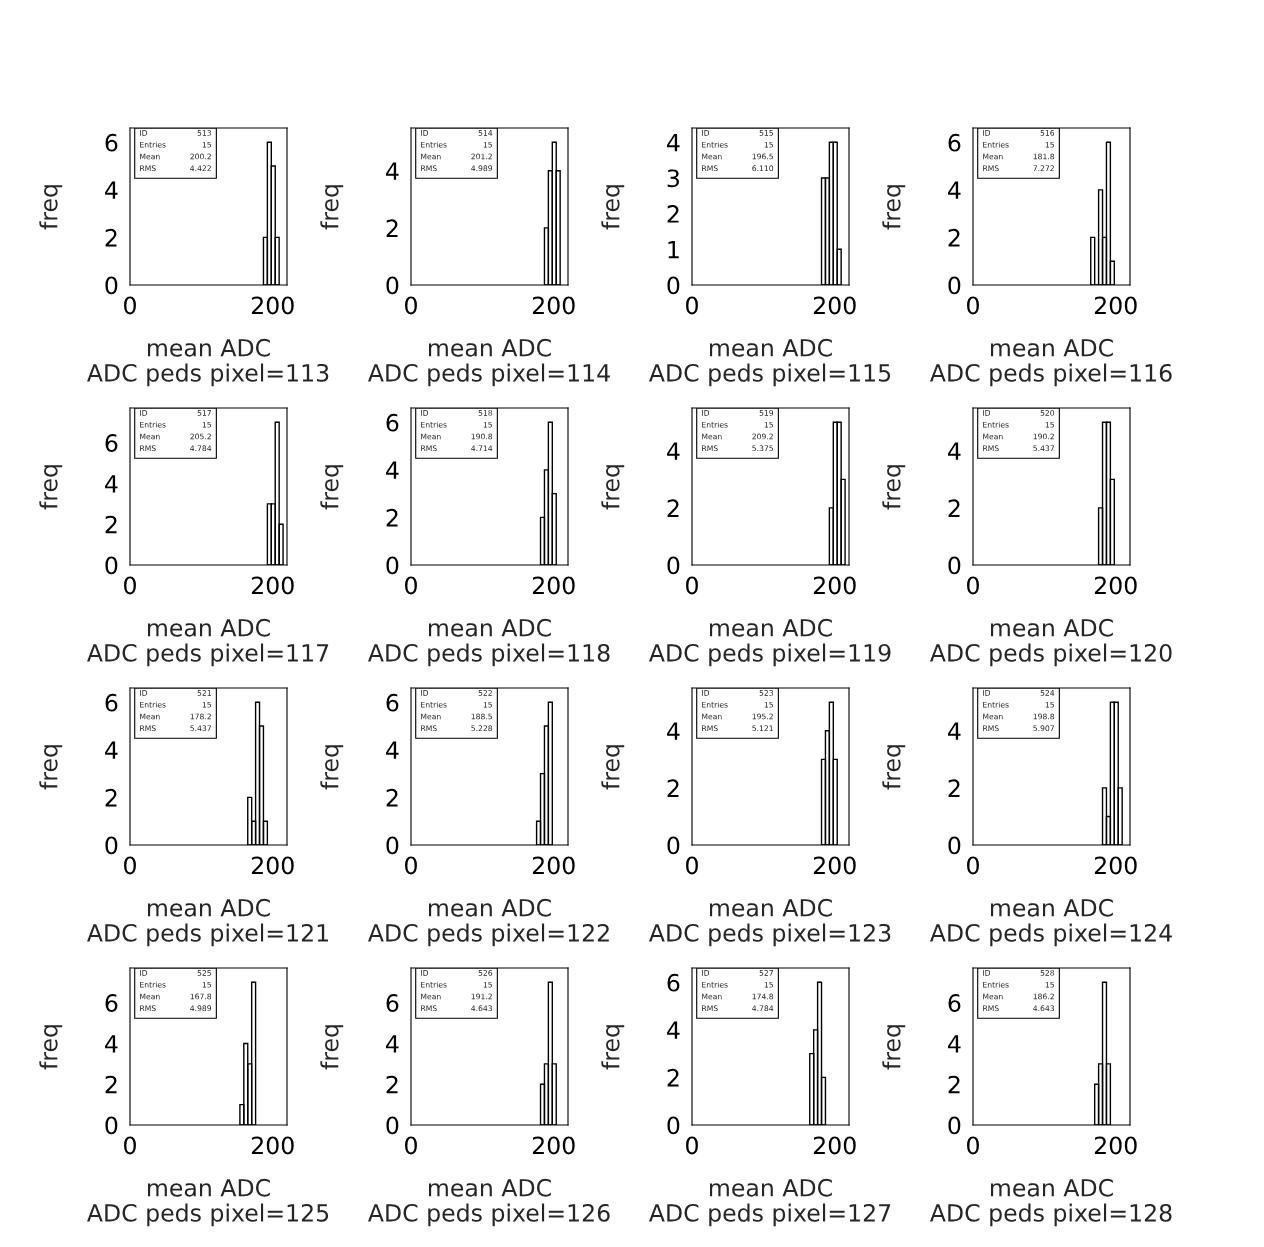 The height and width of the screenshot is (1247, 1264). Describe the element at coordinates (489, 655) in the screenshot. I see `text: ADC peds pixel=118` at that location.